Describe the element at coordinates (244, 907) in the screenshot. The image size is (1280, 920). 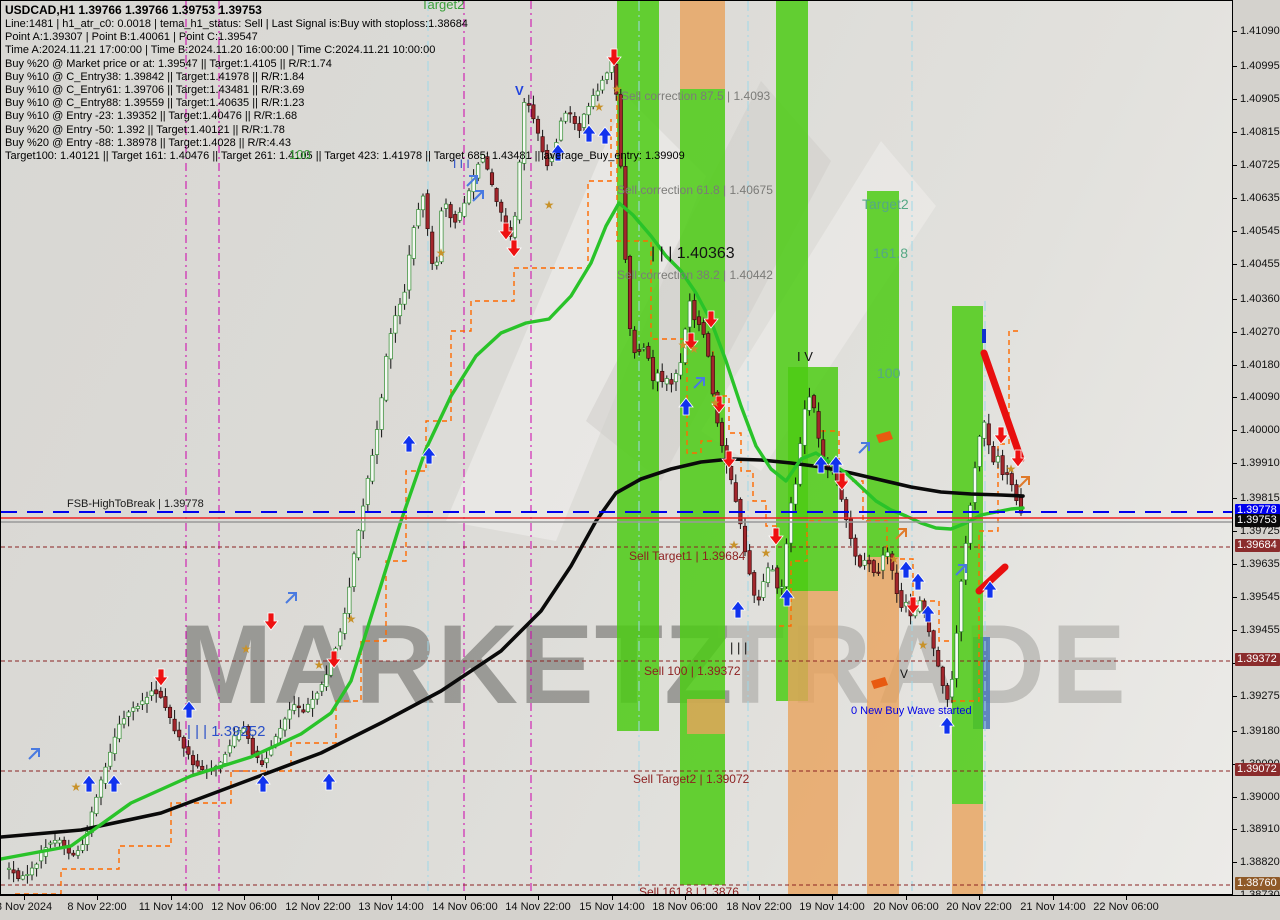
I see `time-tick-label: 12 Nov 06:00` at that location.